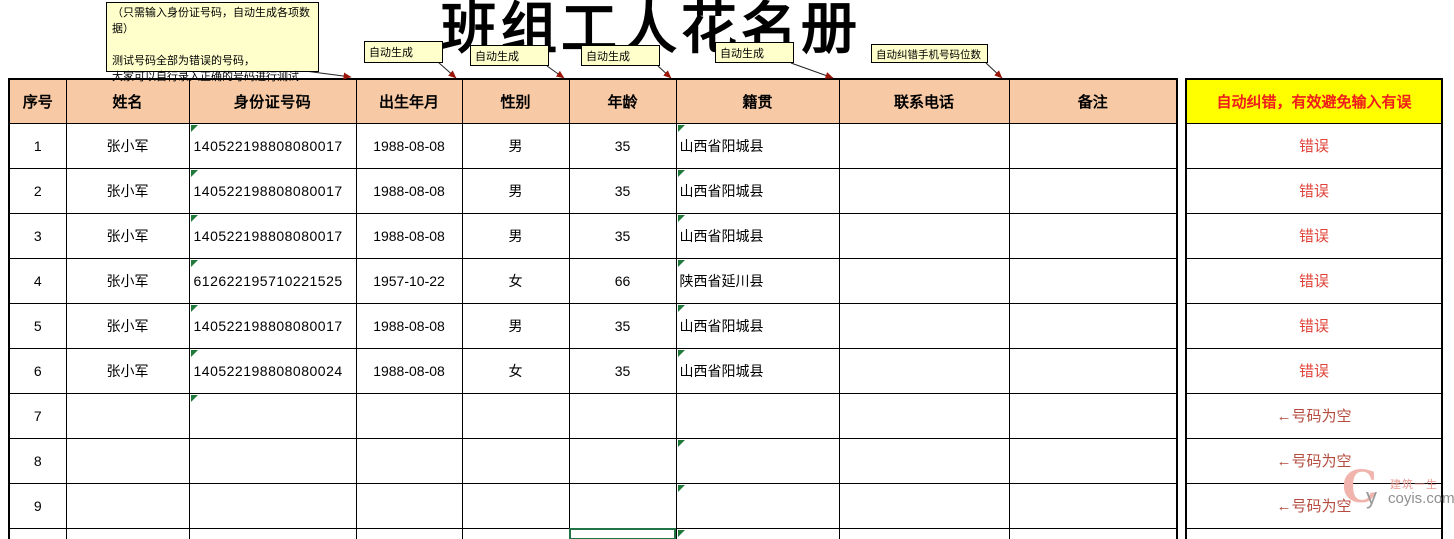 The image size is (1454, 539). I want to click on callout-autocorrect-phone: 自动纠错手机号码位数, so click(929, 53).